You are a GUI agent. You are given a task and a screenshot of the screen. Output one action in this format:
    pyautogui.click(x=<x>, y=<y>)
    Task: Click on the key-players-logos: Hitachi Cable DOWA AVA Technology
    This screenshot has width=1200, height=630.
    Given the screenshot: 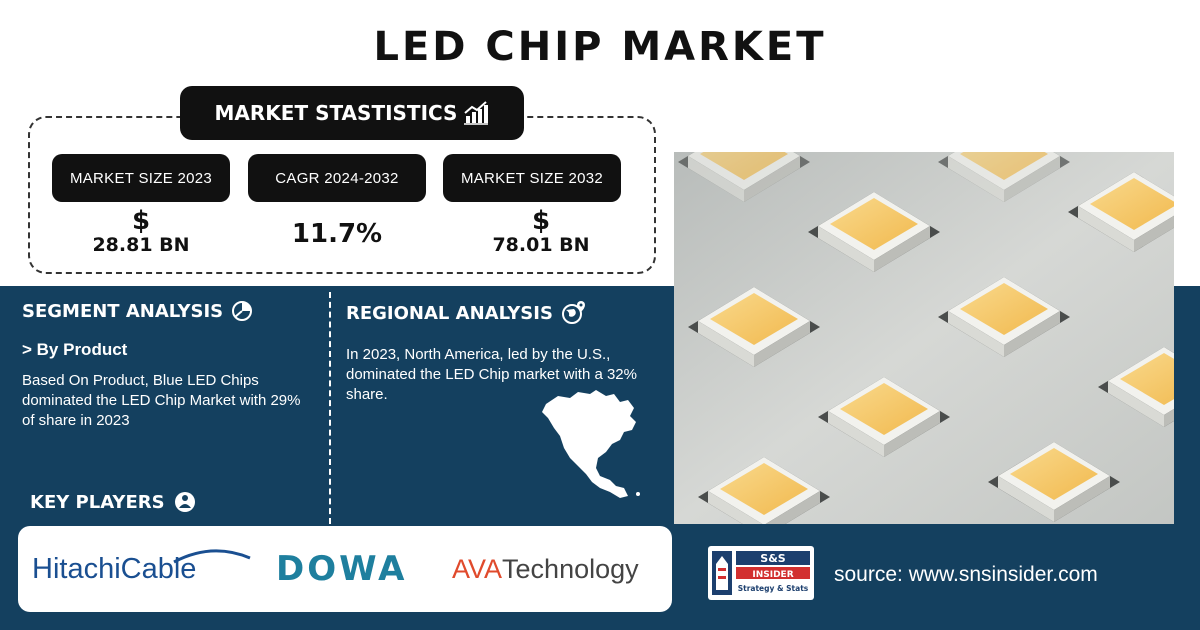 What is the action you would take?
    pyautogui.click(x=345, y=569)
    